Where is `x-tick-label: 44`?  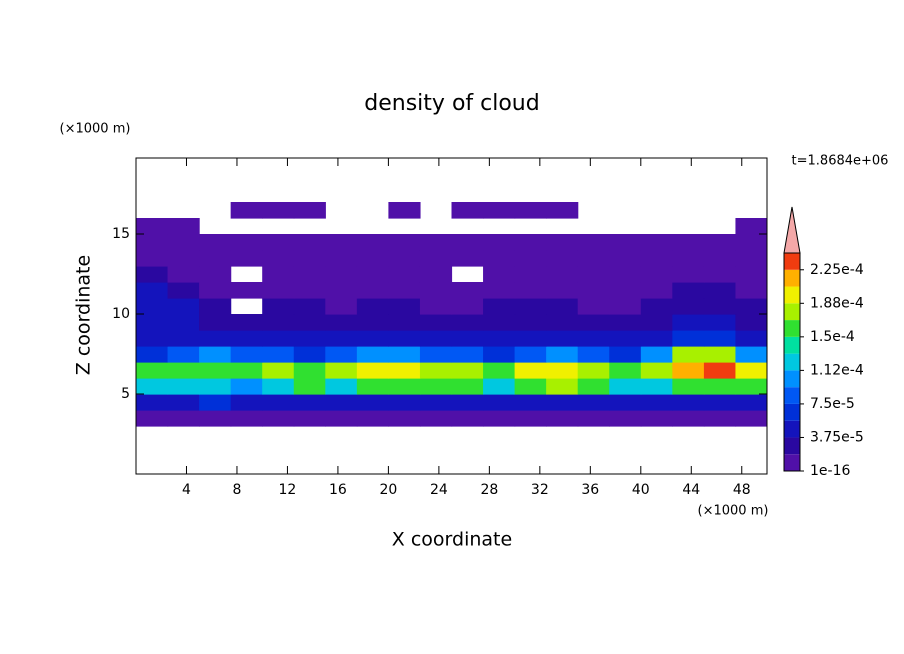 x-tick-label: 44 is located at coordinates (691, 490).